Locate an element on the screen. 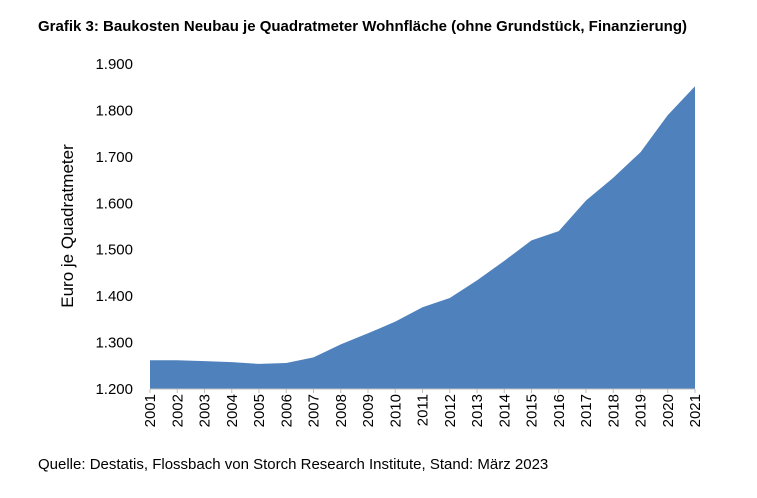 This screenshot has width=757, height=498. x-tick-label: 2007 is located at coordinates (314, 410).